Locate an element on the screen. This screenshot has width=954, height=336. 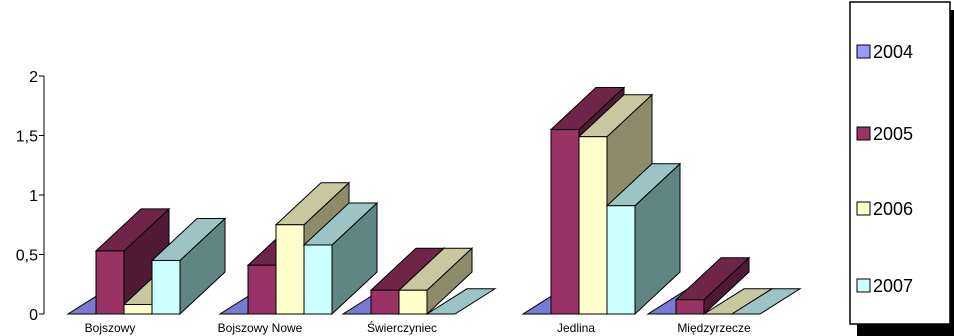
bar-2007-bojszowy is located at coordinates (188, 266).